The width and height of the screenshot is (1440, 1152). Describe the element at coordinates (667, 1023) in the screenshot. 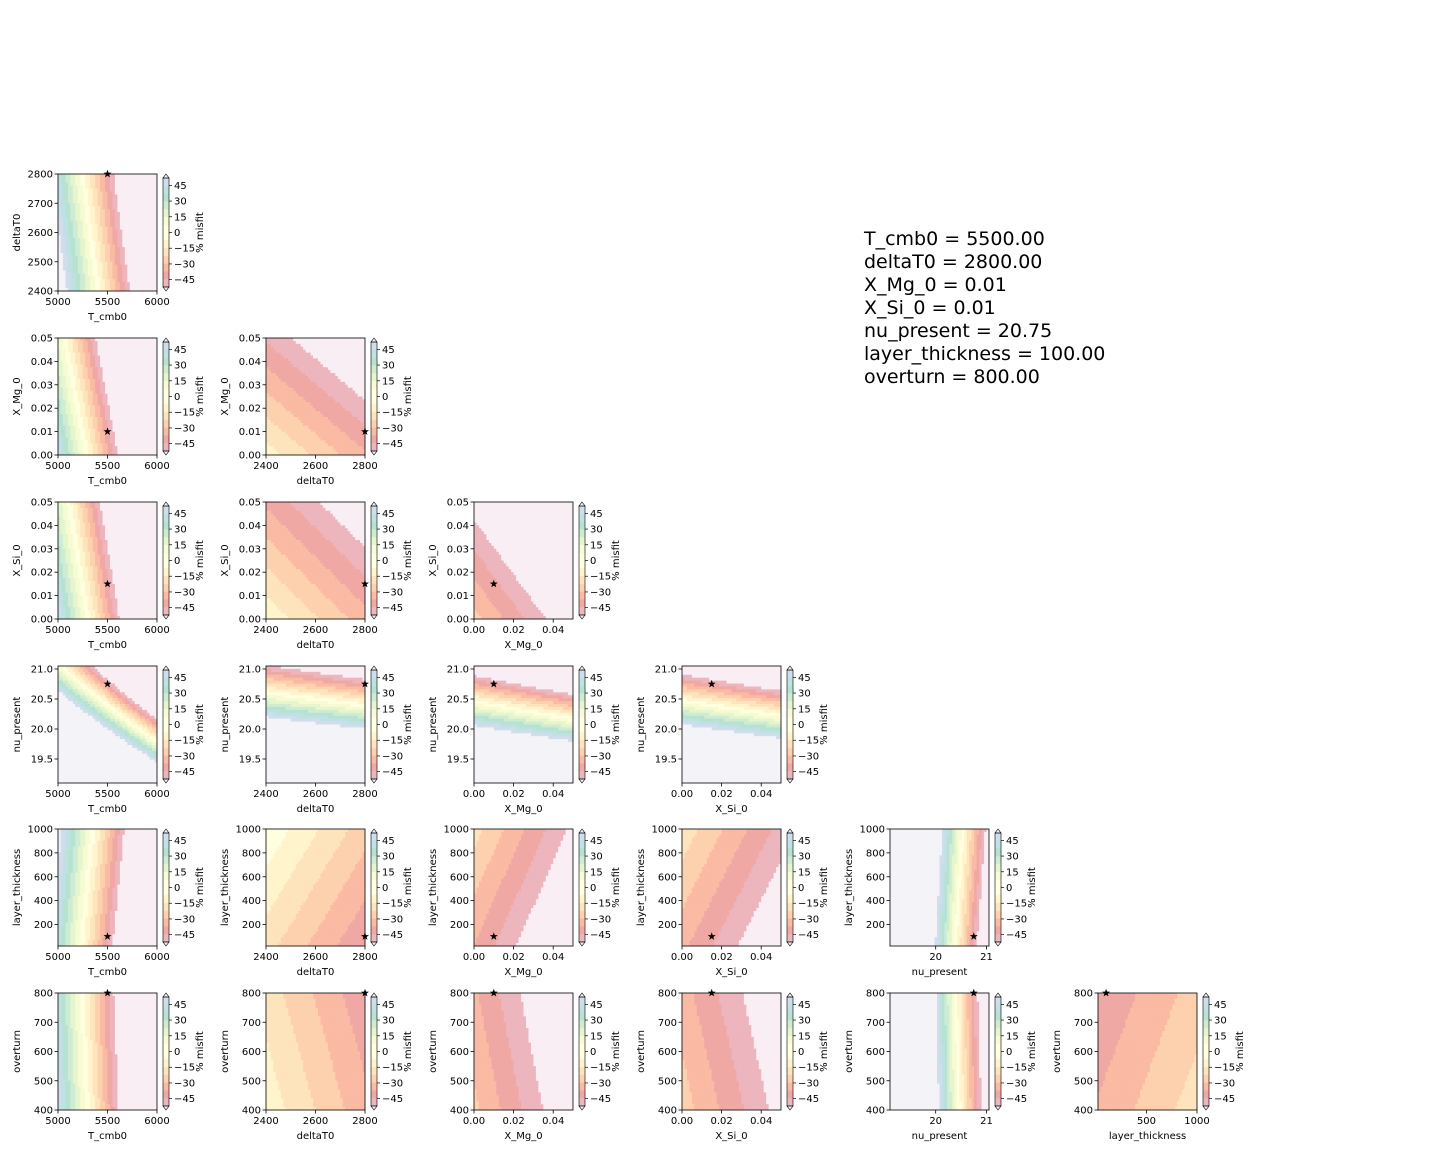

I see `y-tick-label: 700` at that location.